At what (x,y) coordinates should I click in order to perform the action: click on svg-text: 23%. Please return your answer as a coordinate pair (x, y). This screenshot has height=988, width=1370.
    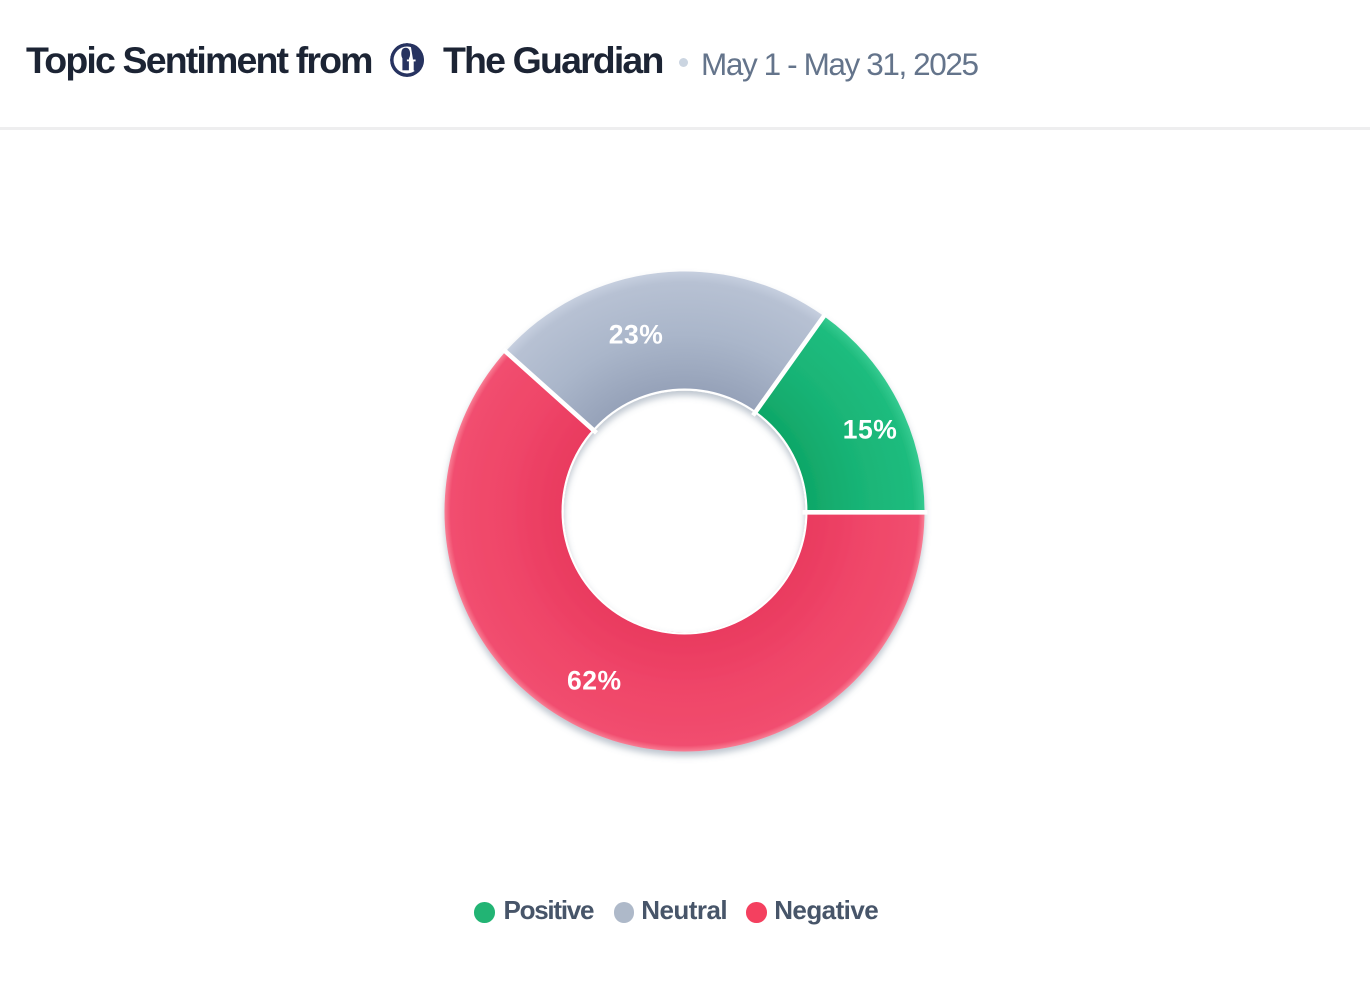
    Looking at the image, I should click on (636, 334).